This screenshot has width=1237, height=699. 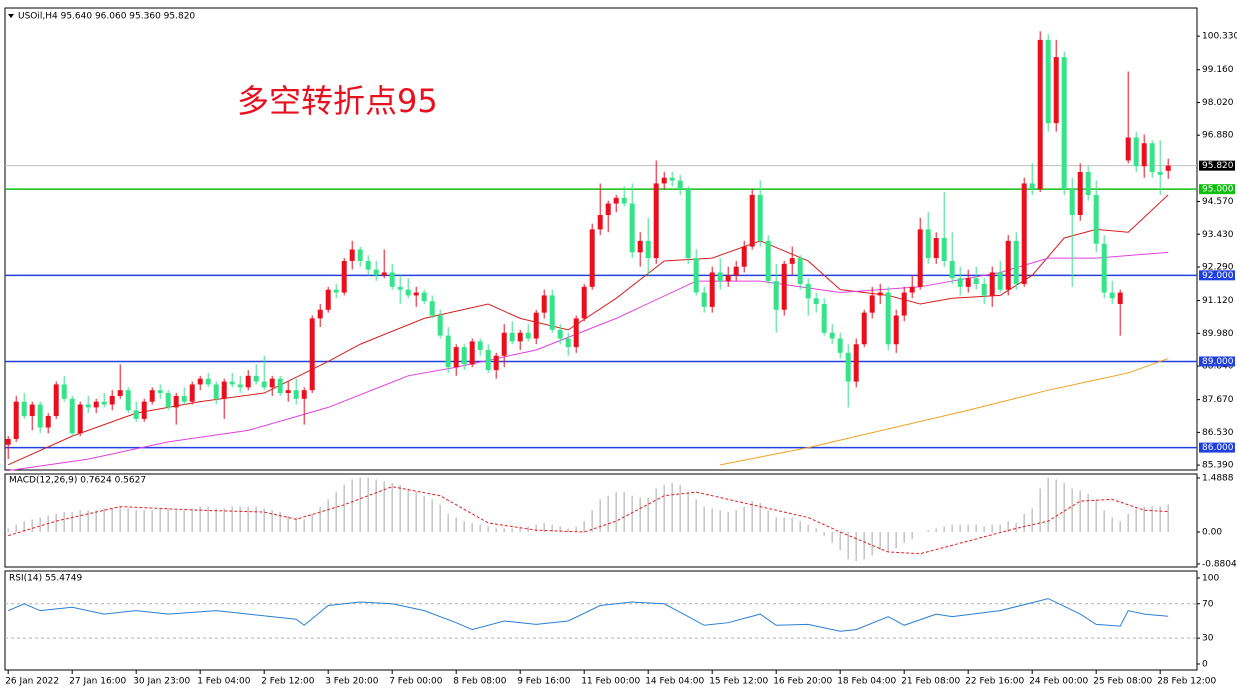 What do you see at coordinates (1217, 165) in the screenshot?
I see `current-price-box` at bounding box center [1217, 165].